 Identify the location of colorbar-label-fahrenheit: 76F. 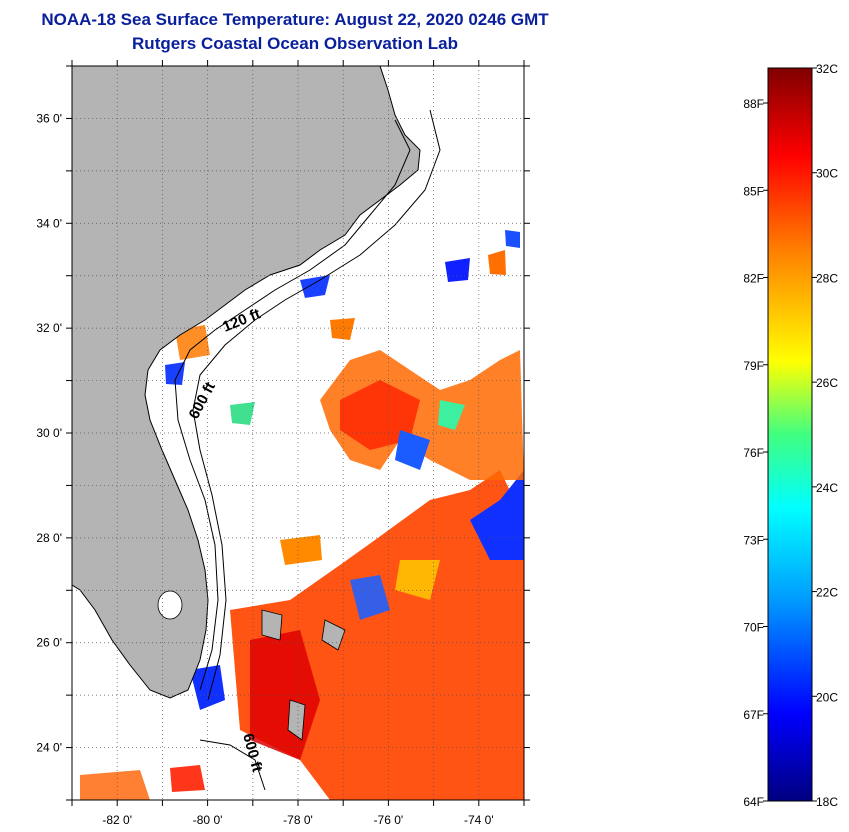
(753, 453).